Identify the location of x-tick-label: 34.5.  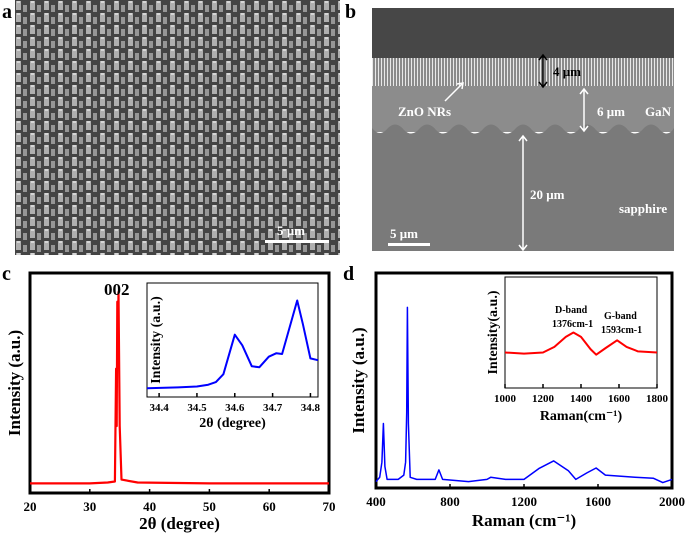
(197, 408).